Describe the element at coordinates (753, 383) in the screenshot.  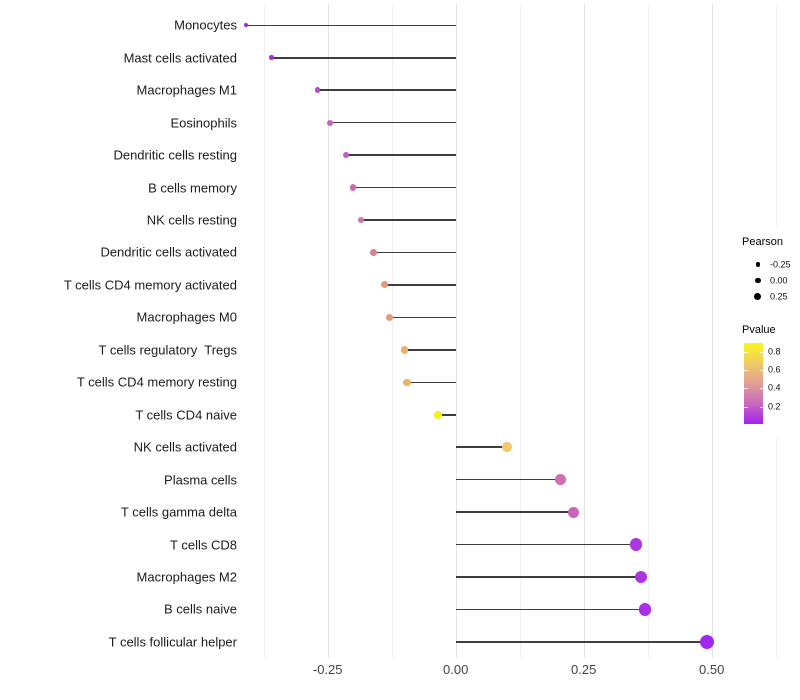
I see `colorbar` at that location.